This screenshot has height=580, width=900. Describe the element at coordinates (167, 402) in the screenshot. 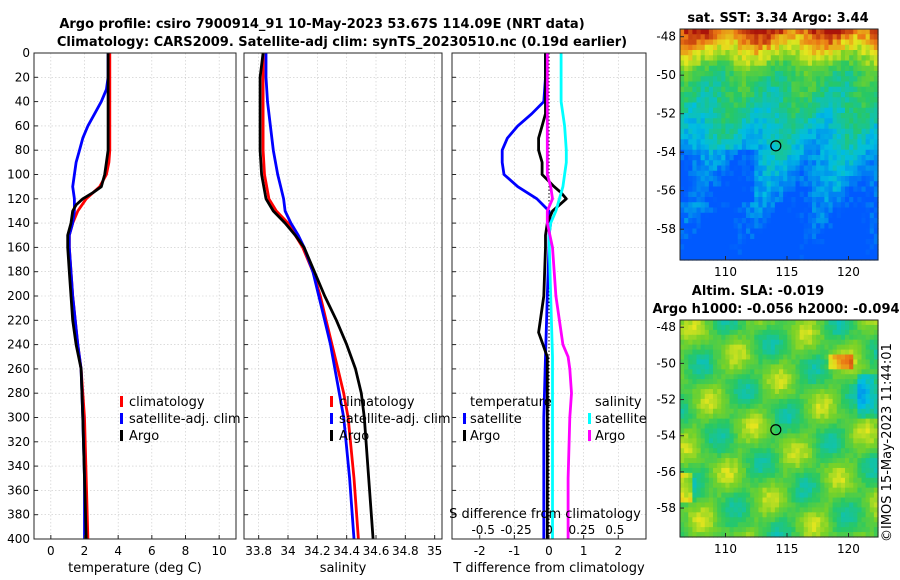

I see `legend-climatology: climatology` at that location.